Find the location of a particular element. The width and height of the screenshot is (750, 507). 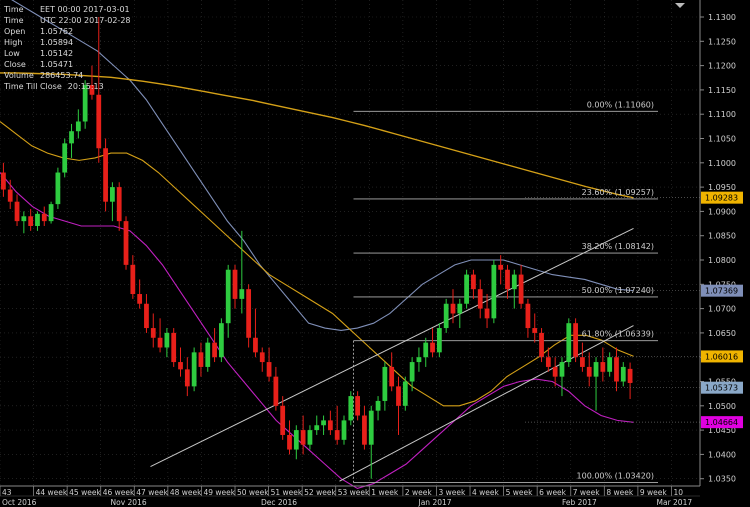

price-tag-label: 1.06016 is located at coordinates (721, 356).